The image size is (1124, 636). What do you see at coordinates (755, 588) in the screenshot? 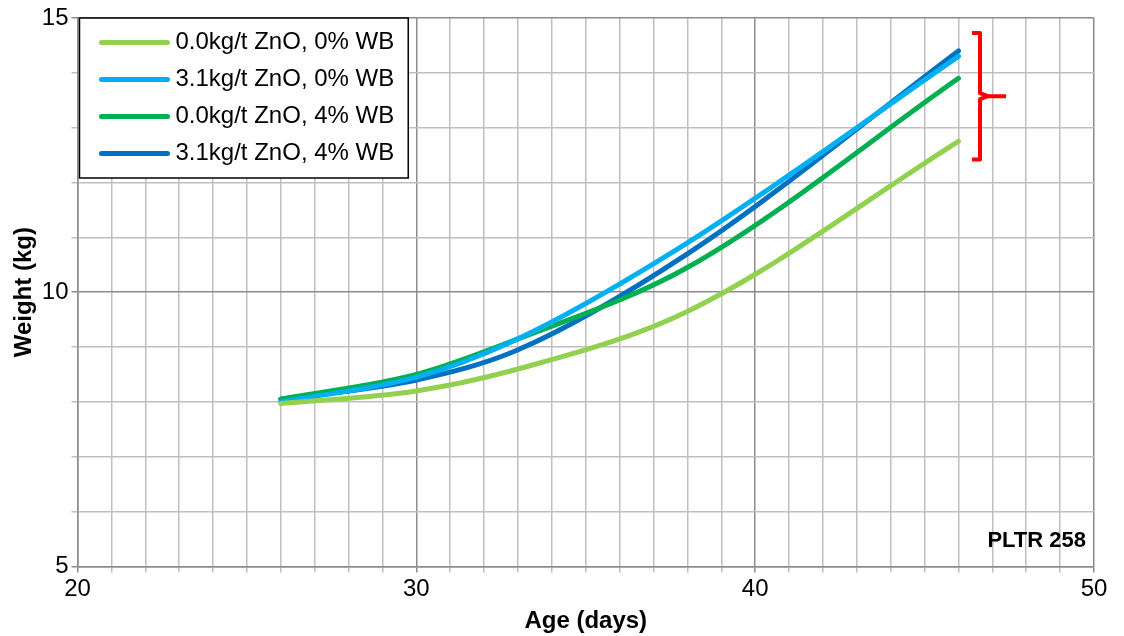
I see `x-tick-label: 40` at bounding box center [755, 588].